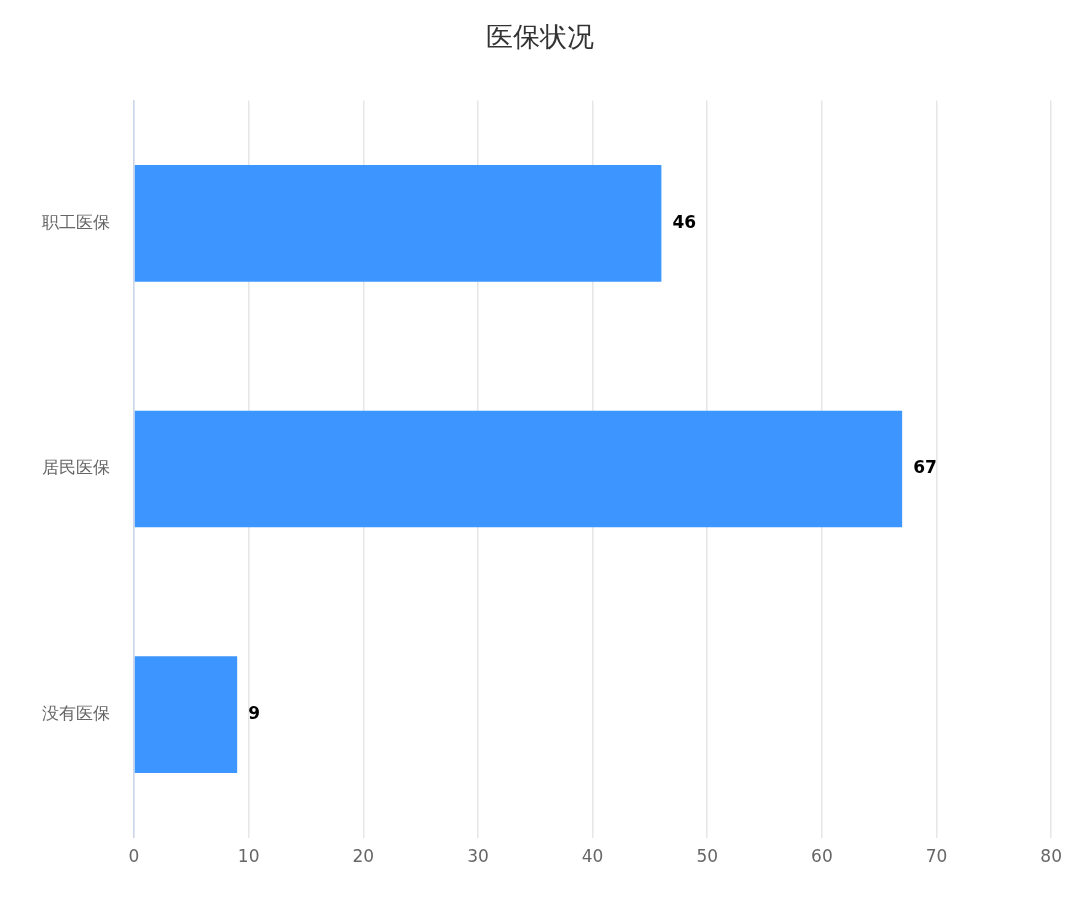 The height and width of the screenshot is (900, 1080). Describe the element at coordinates (76, 713) in the screenshot. I see `y-tick-label: 没有医保` at that location.